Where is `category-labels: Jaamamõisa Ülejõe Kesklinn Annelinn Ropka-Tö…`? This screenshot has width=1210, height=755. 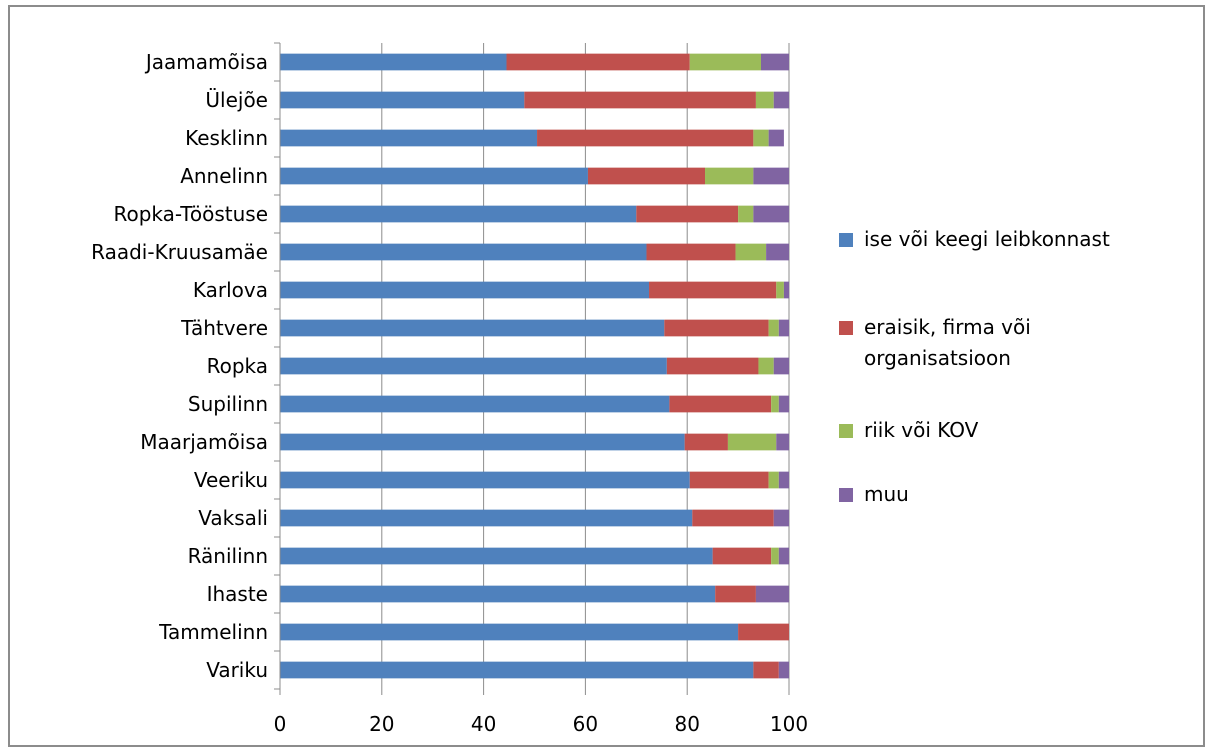 category-labels: Jaamamõisa Ülejõe Kesklinn Annelinn Ropka-Tö… is located at coordinates (179, 366).